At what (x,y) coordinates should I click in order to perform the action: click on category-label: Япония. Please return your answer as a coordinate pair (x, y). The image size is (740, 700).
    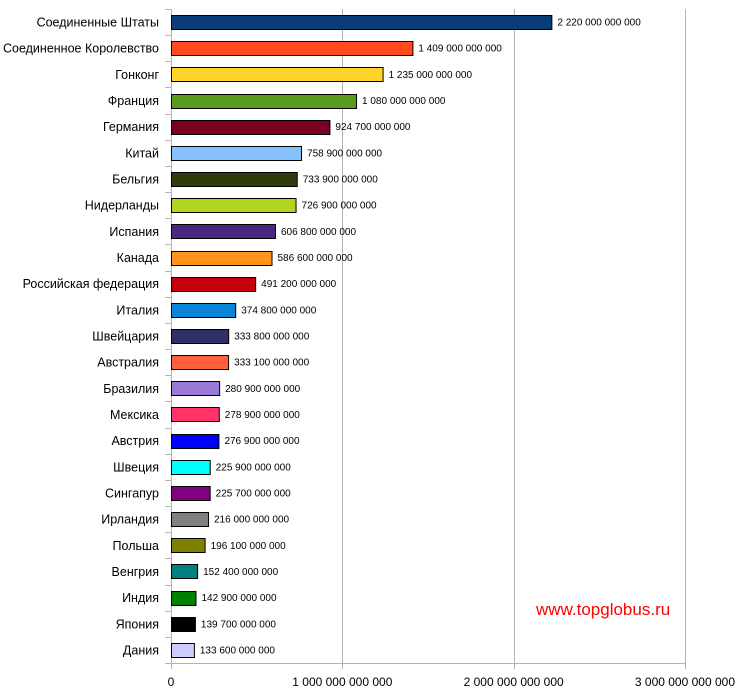
    Looking at the image, I should click on (137, 624).